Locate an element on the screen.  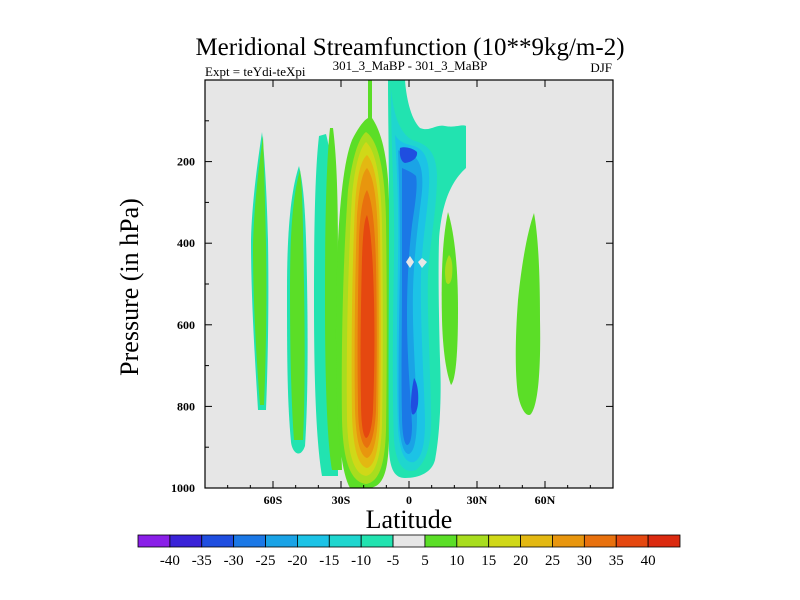
contour-region-plus5-right is located at coordinates (449, 298).